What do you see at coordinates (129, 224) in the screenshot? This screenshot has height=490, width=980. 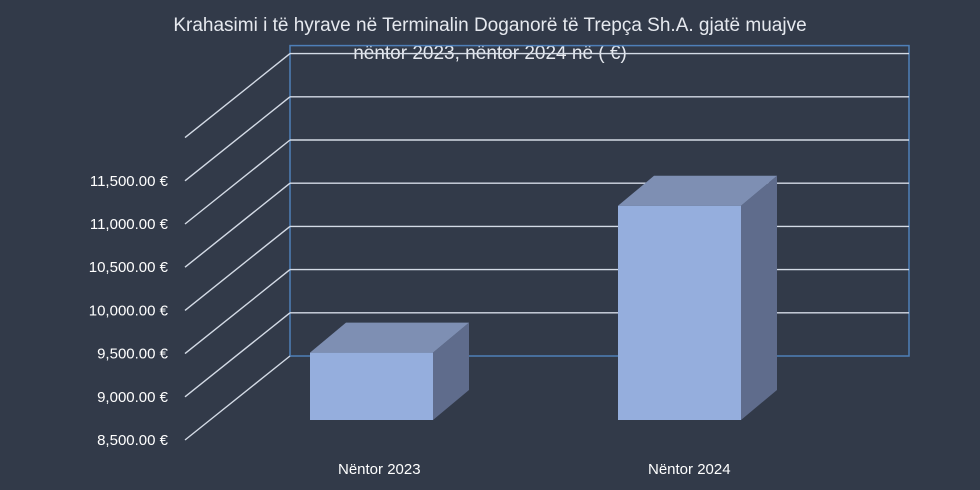 I see `y-tick-label: 11,000.00 €` at bounding box center [129, 224].